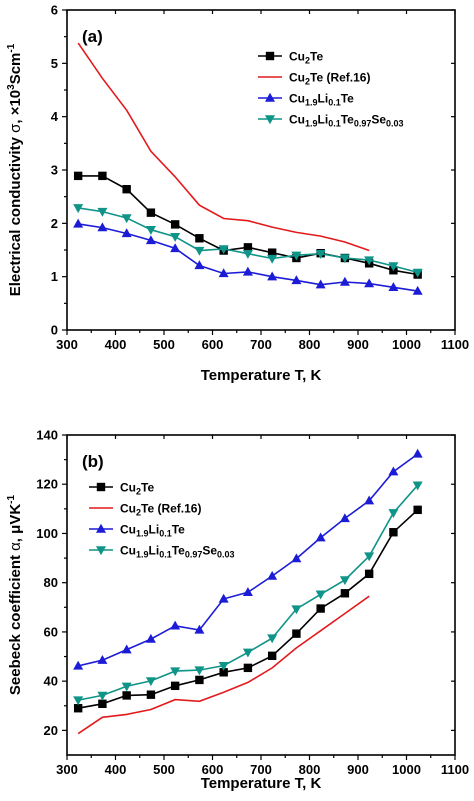 This screenshot has height=801, width=474. I want to click on legend-entry: Cu2Te (Ref.16), so click(145, 510).